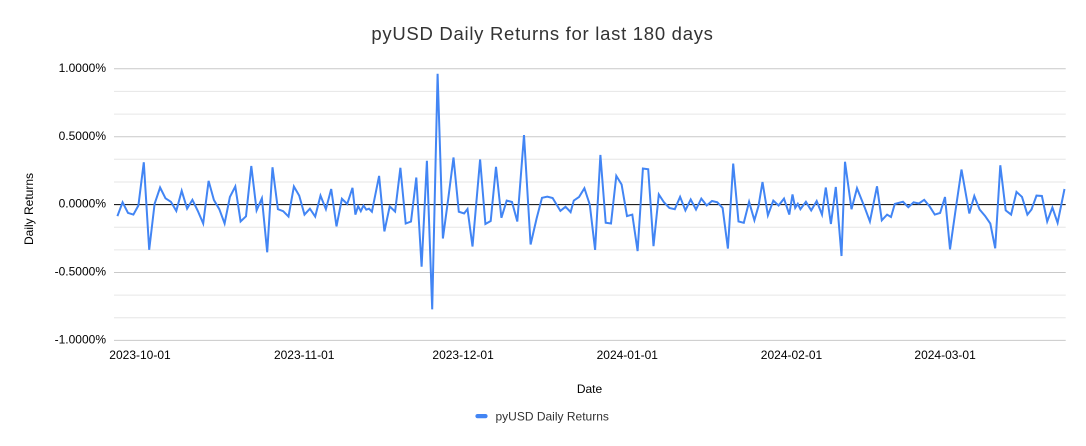  What do you see at coordinates (792, 355) in the screenshot?
I see `svg-text: 2024-02-01` at bounding box center [792, 355].